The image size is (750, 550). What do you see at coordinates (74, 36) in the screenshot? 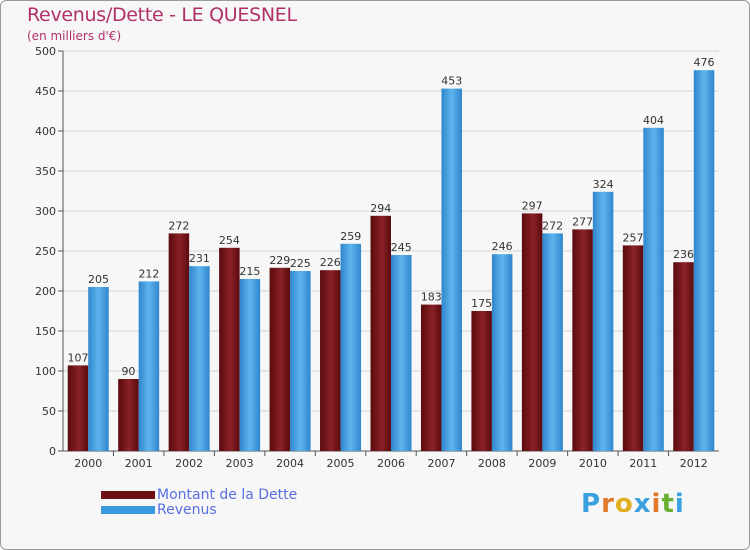
I see `chart-subtitle: (en milliers d'€)` at bounding box center [74, 36].